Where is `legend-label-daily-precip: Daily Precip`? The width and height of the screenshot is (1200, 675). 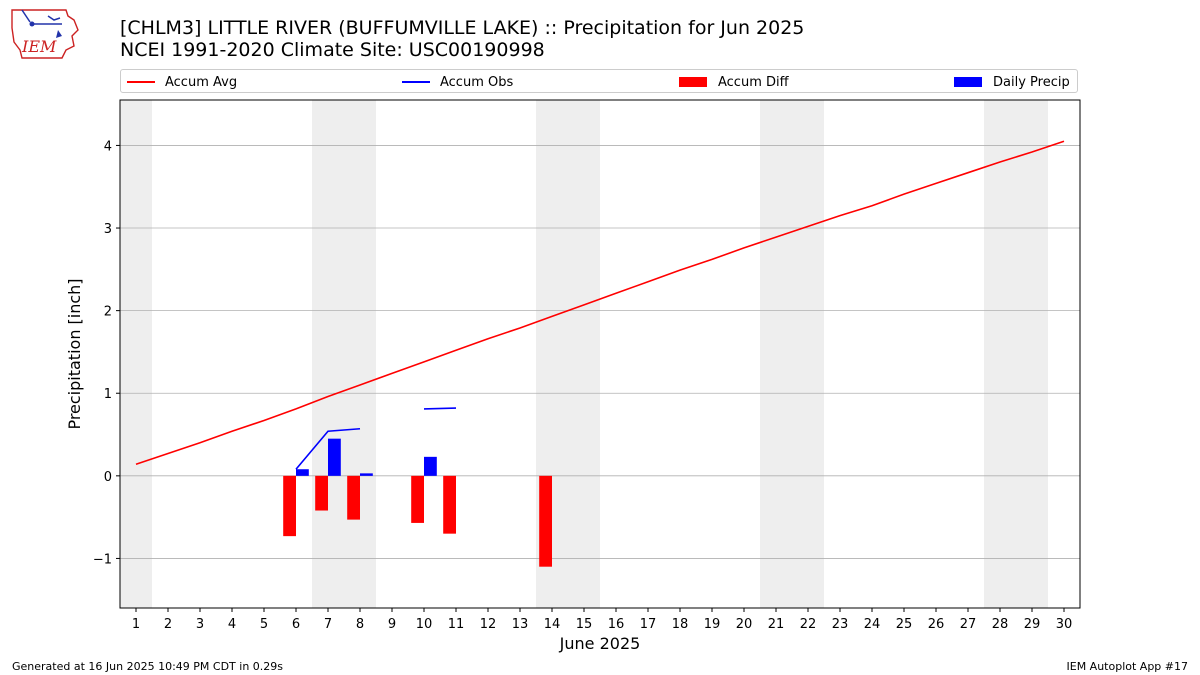
legend-label-daily-precip: Daily Precip is located at coordinates (1031, 82).